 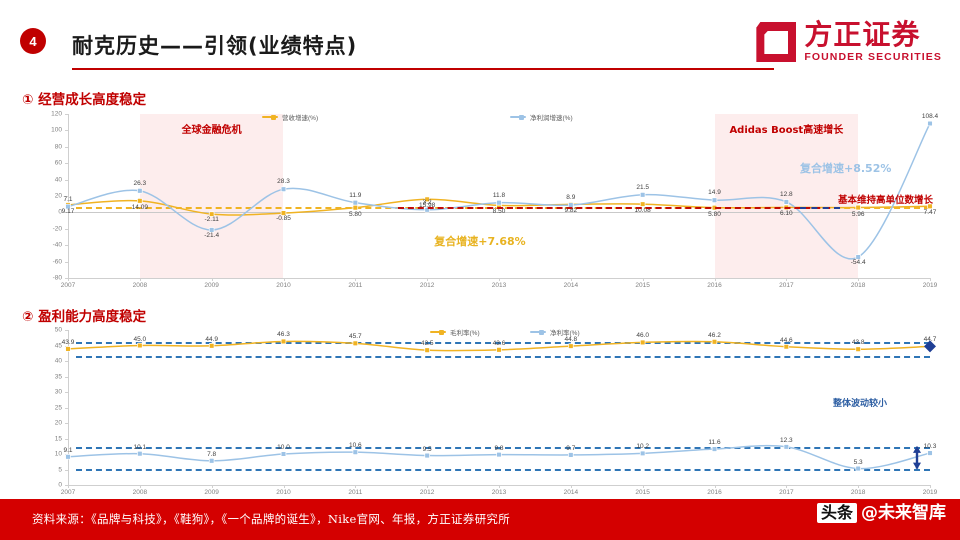 What do you see at coordinates (930, 213) in the screenshot?
I see `data-label: 7.47` at bounding box center [930, 213].